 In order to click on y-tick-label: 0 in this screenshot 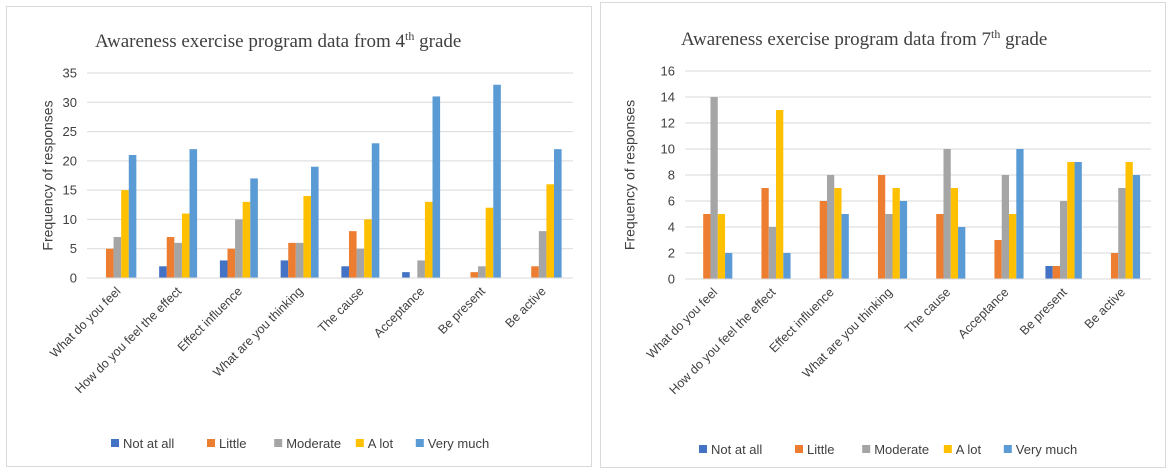, I will do `click(671, 279)`.